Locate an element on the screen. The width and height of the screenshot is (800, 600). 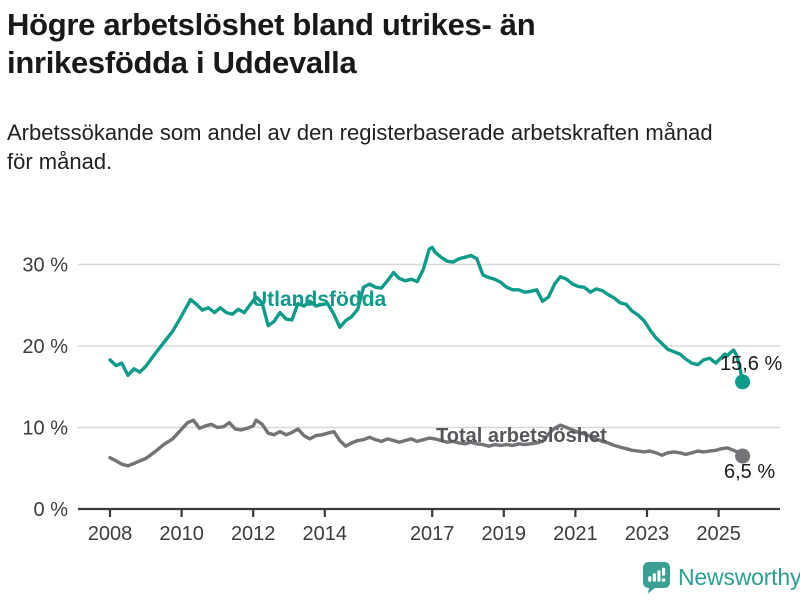
subtitle-line-2: för månad. is located at coordinates (60, 161).